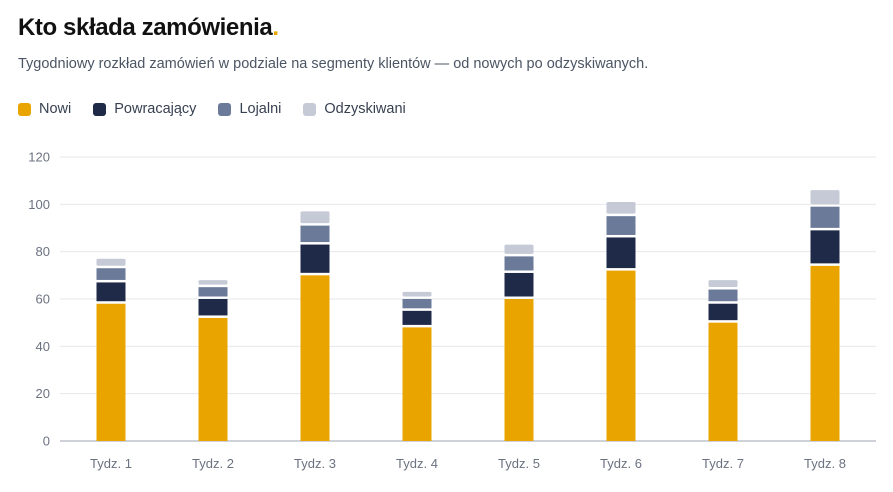  What do you see at coordinates (315, 463) in the screenshot?
I see `x-tick-label: Tydz. 3` at bounding box center [315, 463].